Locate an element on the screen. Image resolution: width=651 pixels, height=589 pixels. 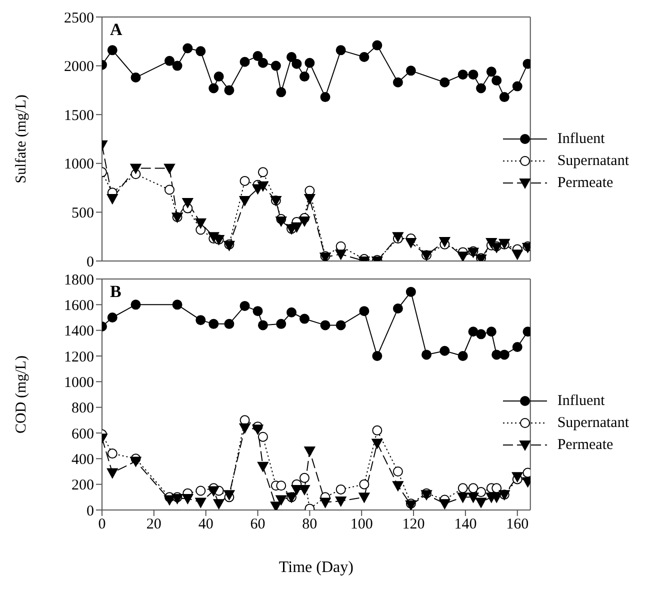
y-tick-label: 1600 is located at coordinates (79, 306).